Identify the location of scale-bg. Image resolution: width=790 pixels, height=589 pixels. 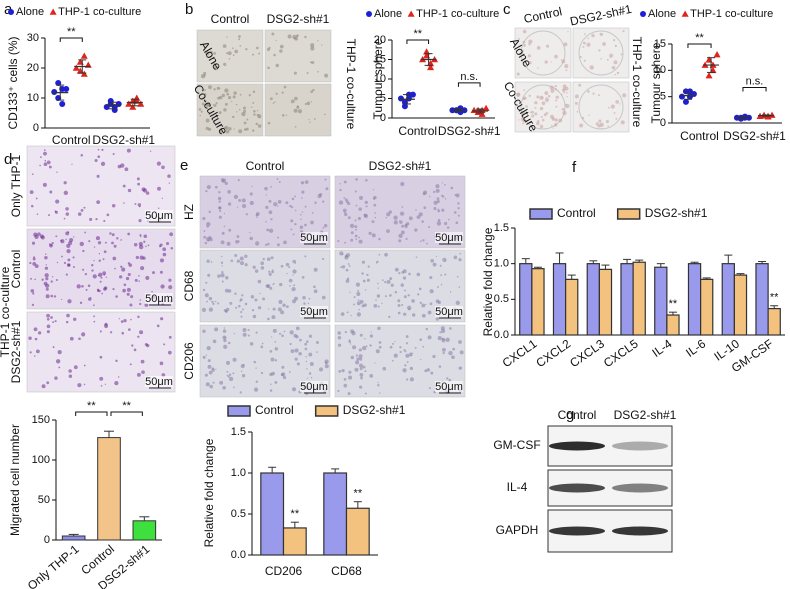
(314, 237).